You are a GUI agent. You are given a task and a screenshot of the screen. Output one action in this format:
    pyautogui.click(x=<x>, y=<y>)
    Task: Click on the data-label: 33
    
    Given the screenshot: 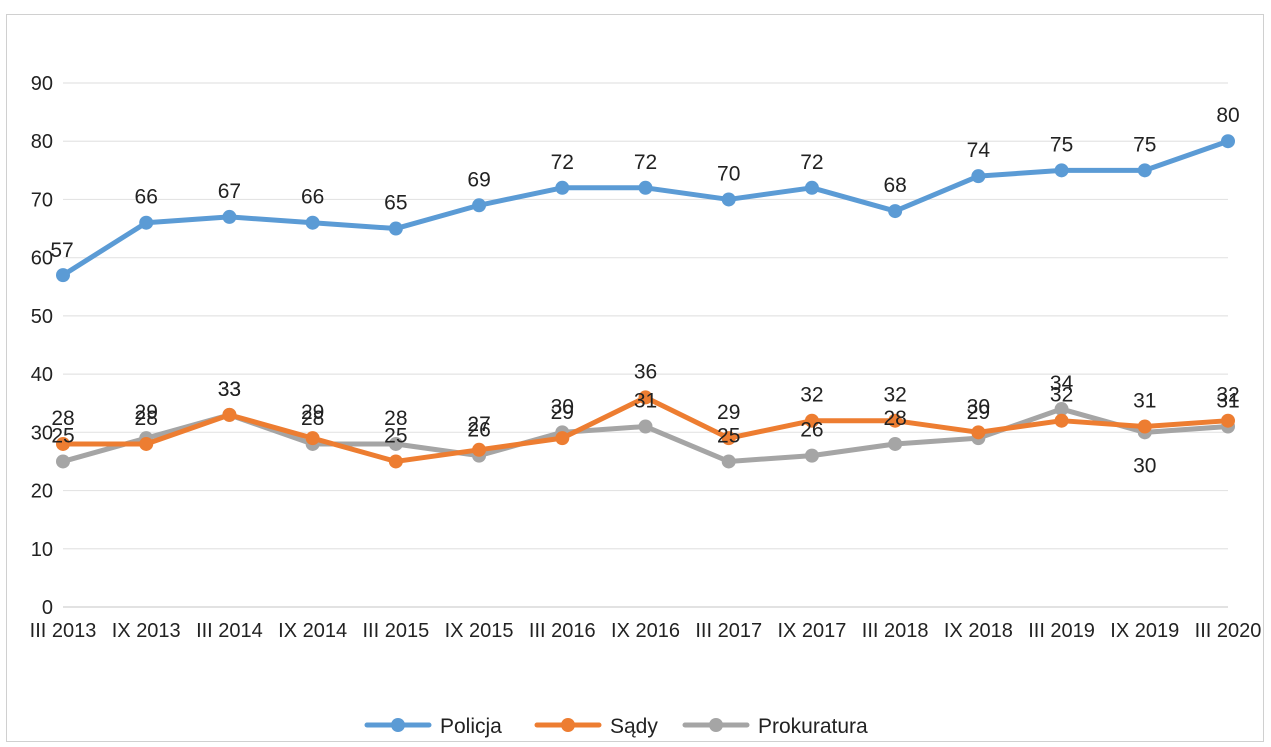 What is the action you would take?
    pyautogui.click(x=229, y=389)
    